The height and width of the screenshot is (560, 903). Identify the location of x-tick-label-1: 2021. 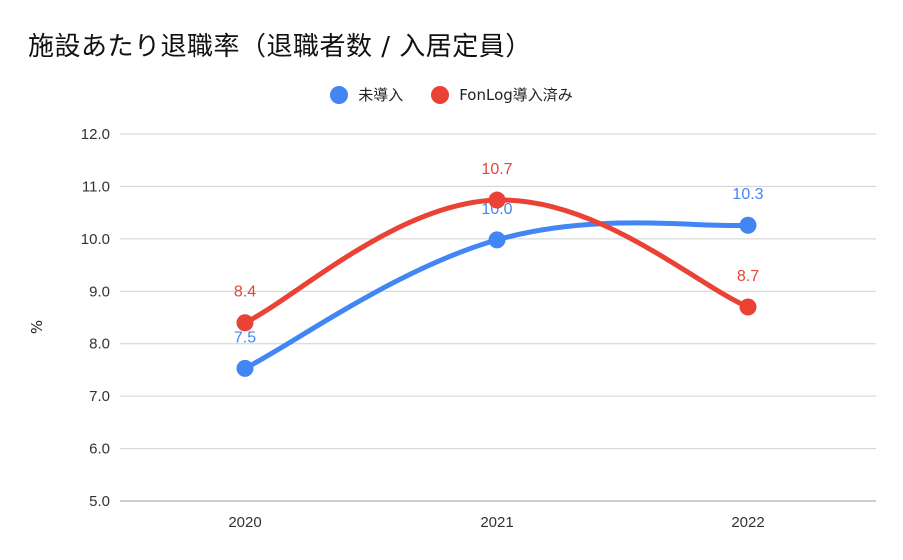
(496, 522).